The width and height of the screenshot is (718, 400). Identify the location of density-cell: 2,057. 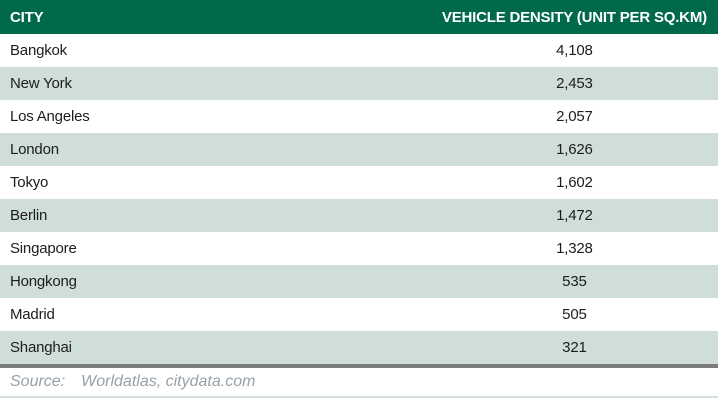
(574, 116).